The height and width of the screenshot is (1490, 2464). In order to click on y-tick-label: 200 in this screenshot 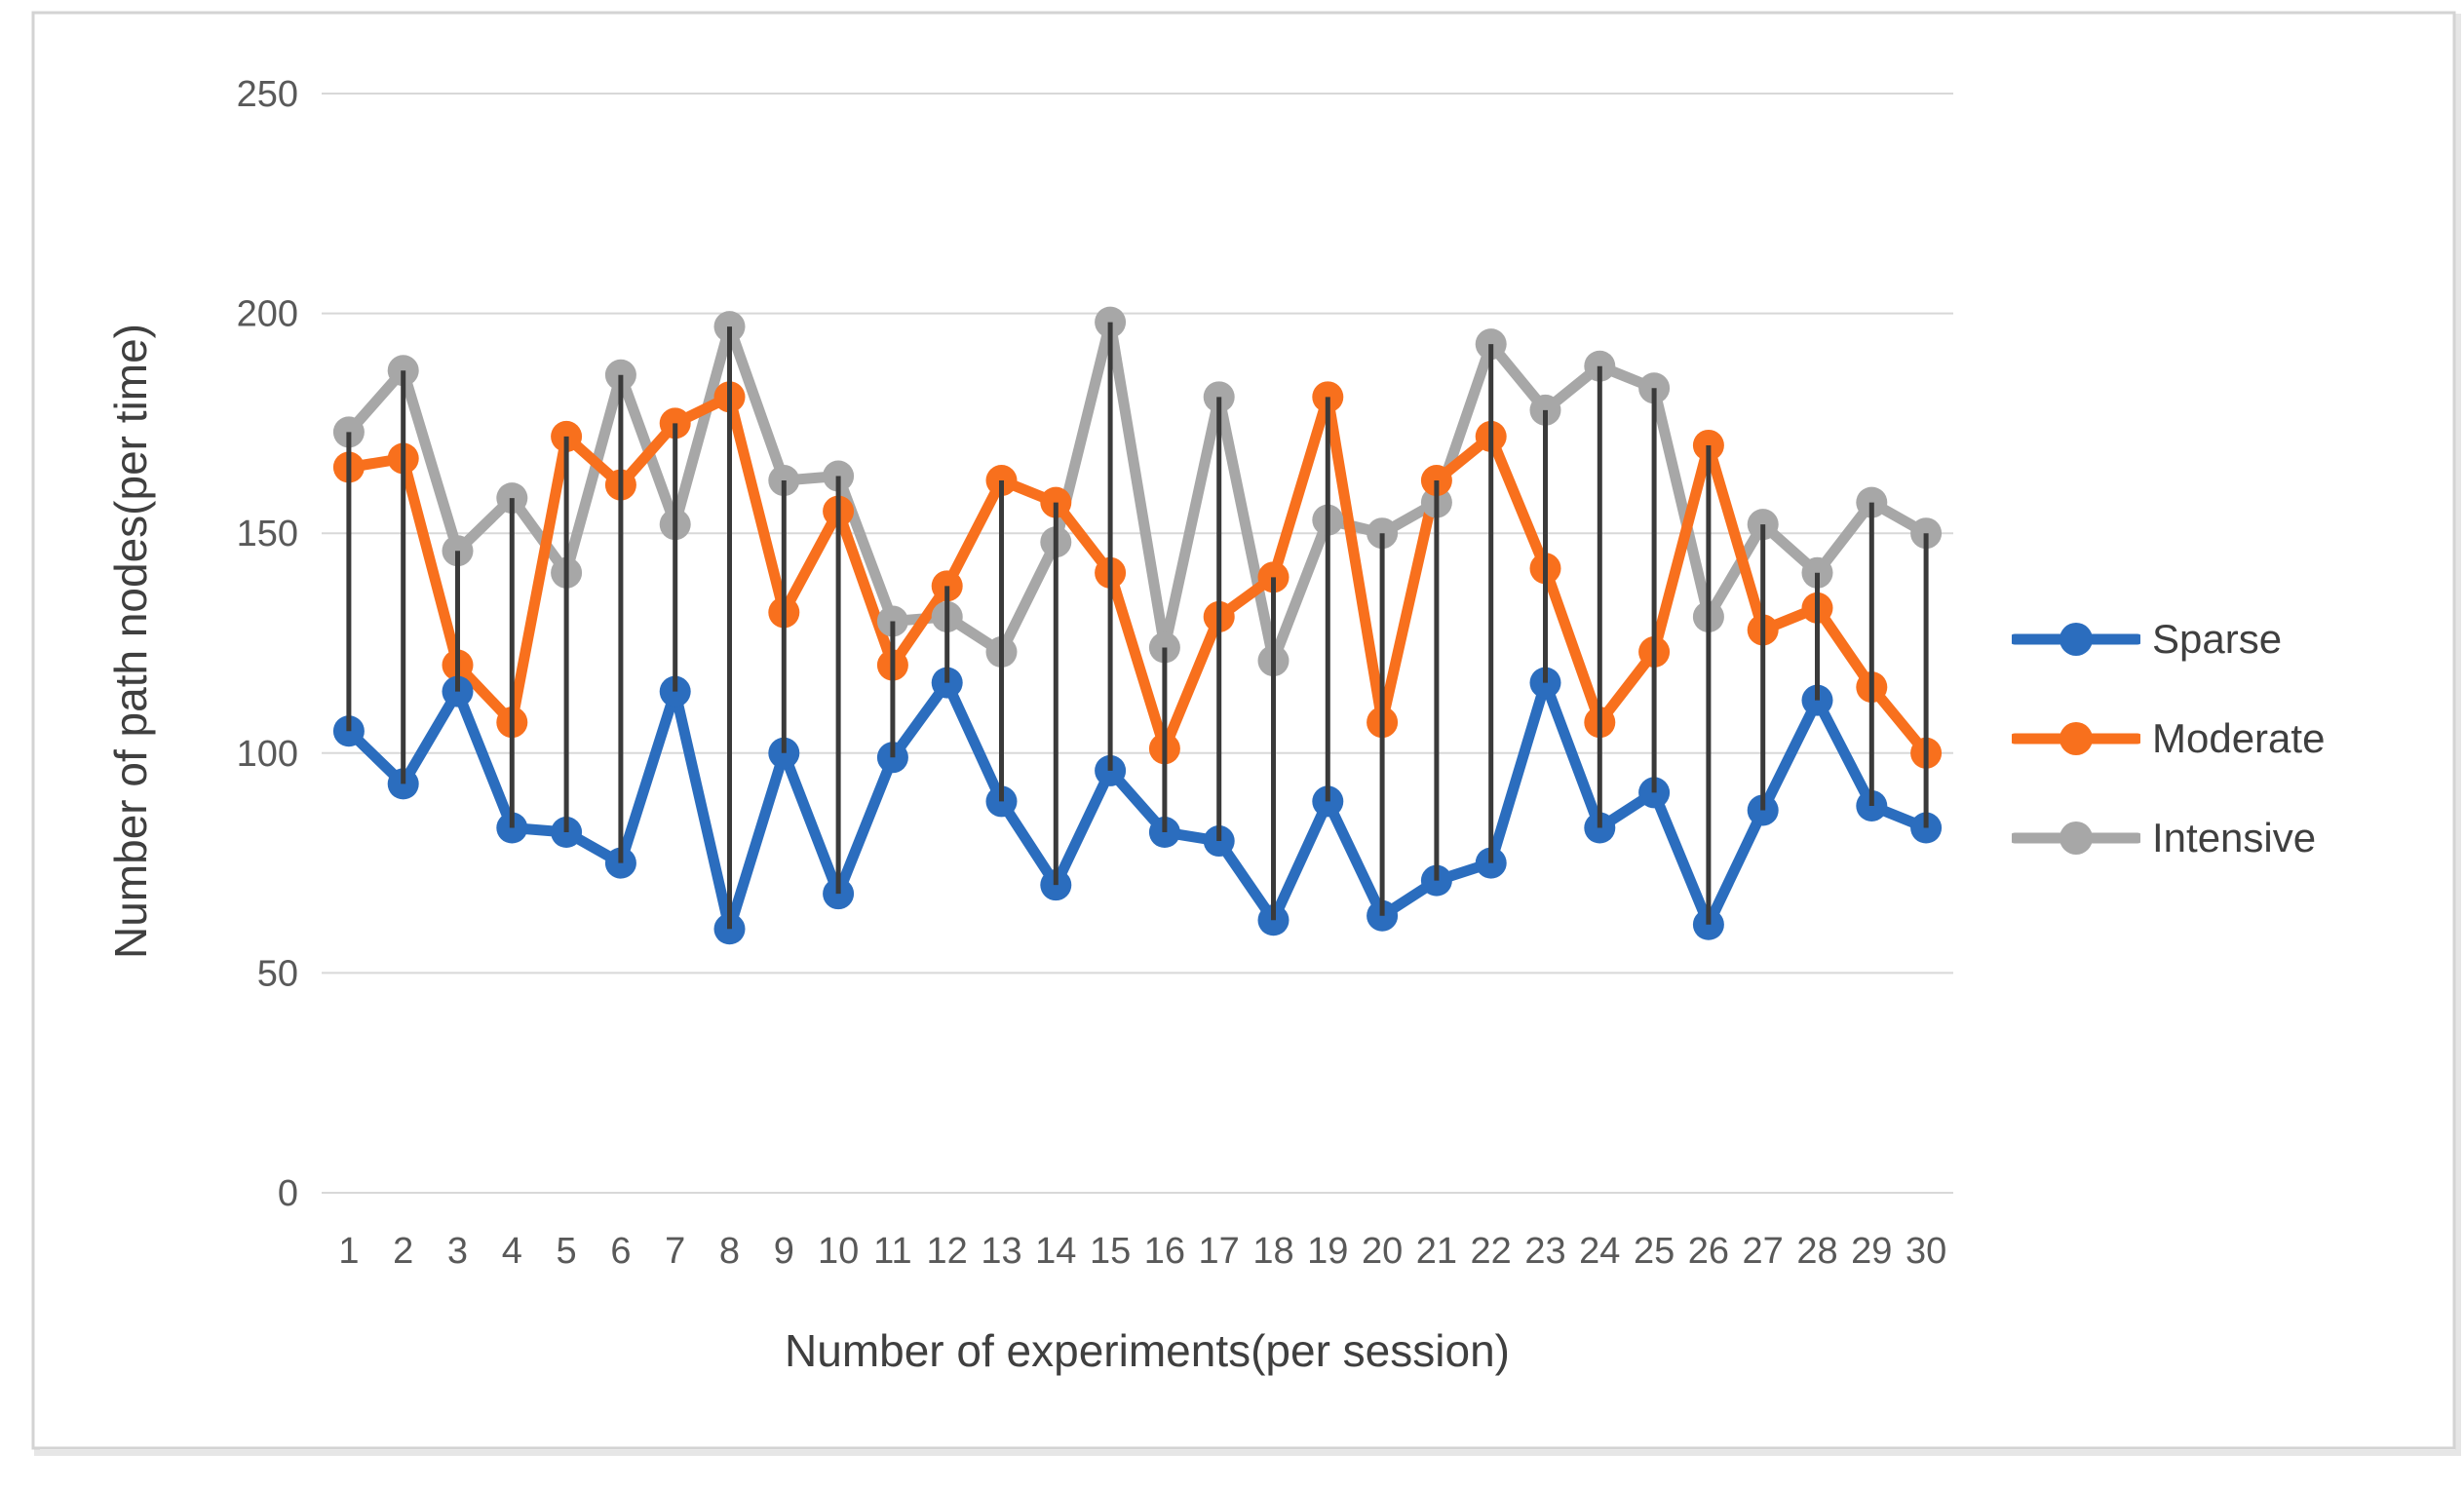, I will do `click(267, 314)`.